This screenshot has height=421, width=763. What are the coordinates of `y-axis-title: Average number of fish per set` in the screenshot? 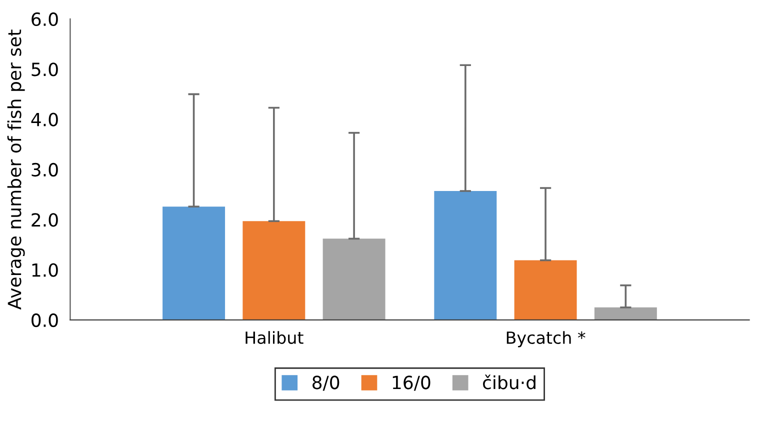 It's located at (16, 170).